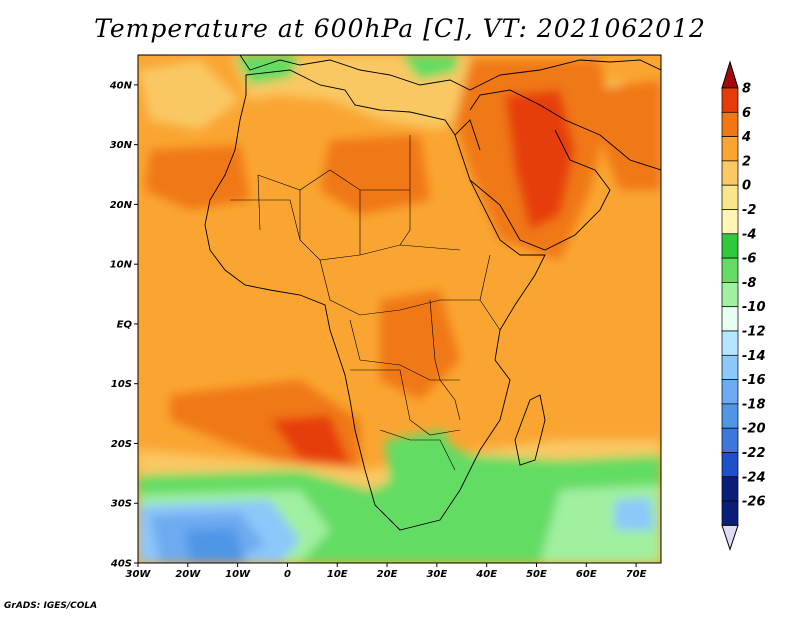  What do you see at coordinates (754, 356) in the screenshot?
I see `colorbar-label: -14` at bounding box center [754, 356].